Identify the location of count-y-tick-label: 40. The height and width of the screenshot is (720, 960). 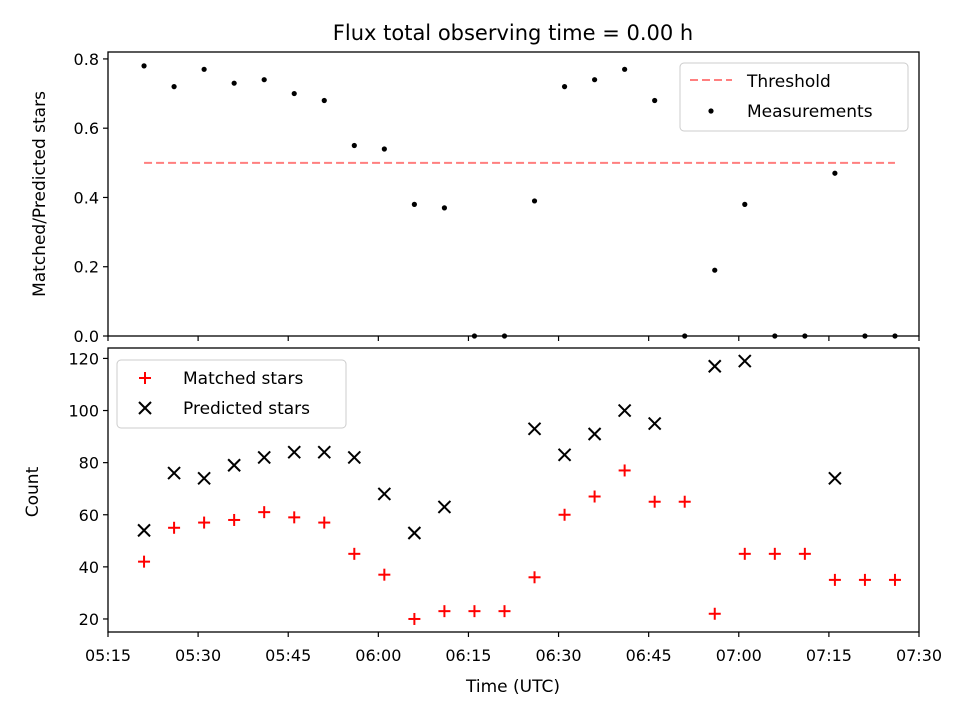
(89, 567).